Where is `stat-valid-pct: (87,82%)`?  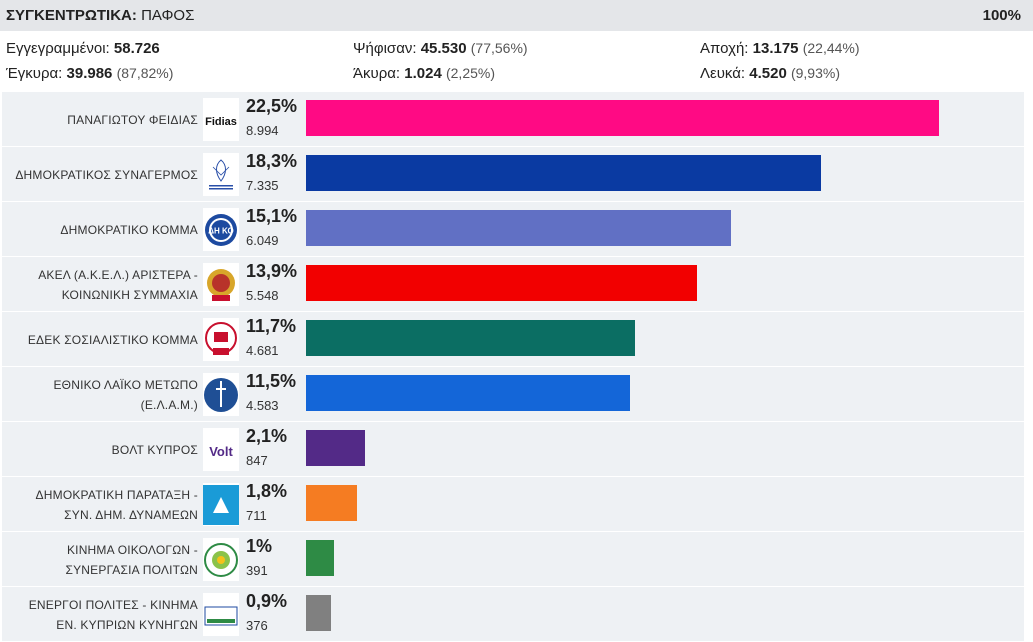
stat-valid-pct: (87,82%) is located at coordinates (145, 73).